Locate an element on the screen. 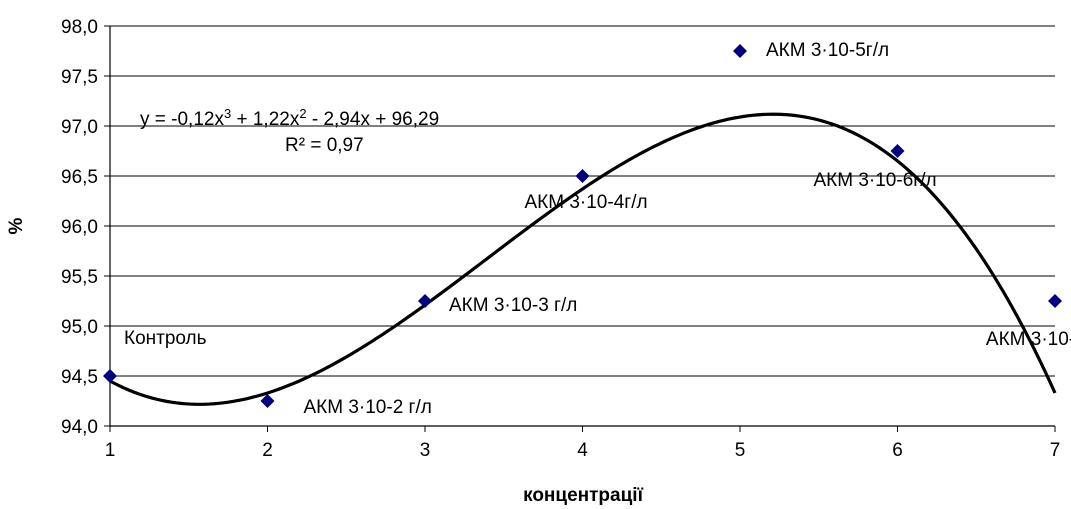  y-tick-label: 95,5 is located at coordinates (79, 277).